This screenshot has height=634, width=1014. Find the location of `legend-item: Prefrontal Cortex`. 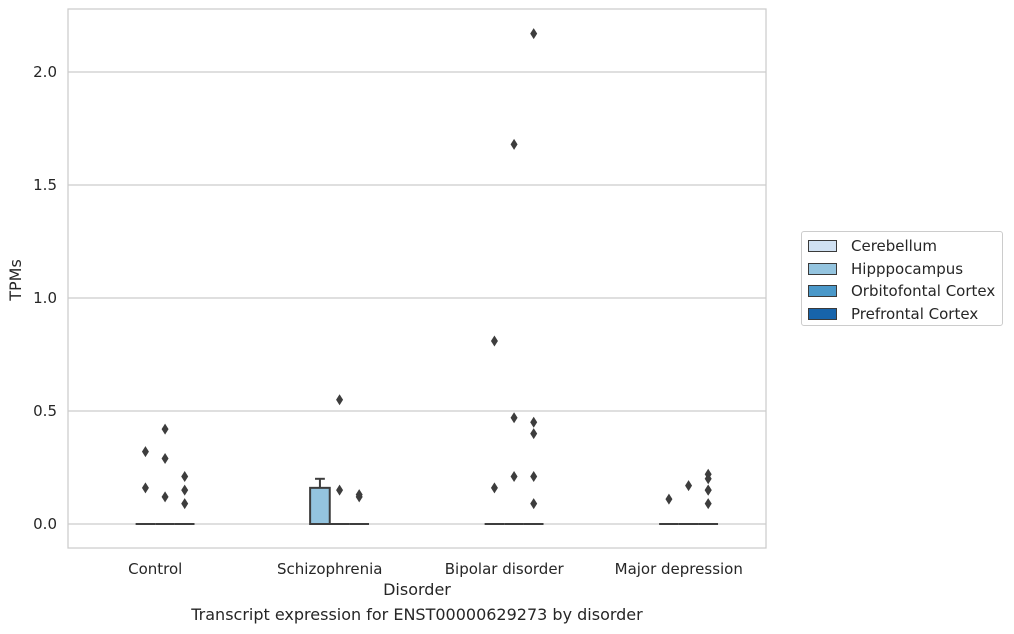

legend-item: Prefrontal Cortex is located at coordinates (902, 314).